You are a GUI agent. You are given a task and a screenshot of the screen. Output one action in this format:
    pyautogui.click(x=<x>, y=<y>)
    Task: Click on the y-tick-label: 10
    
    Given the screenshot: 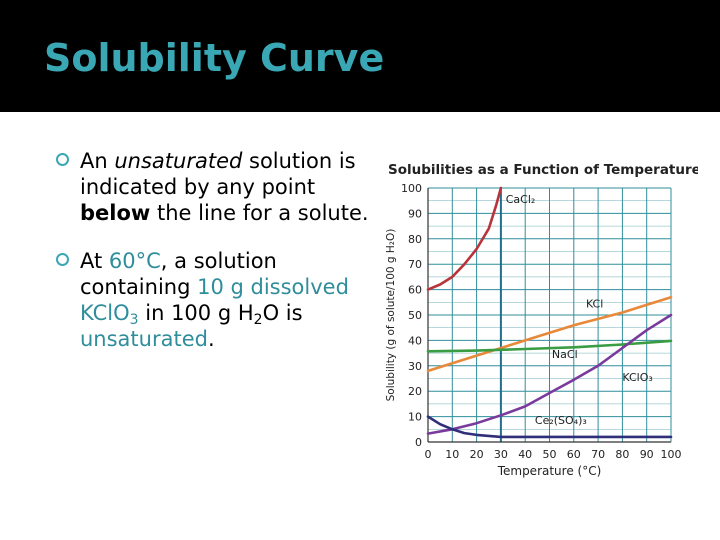 What is the action you would take?
    pyautogui.click(x=415, y=417)
    